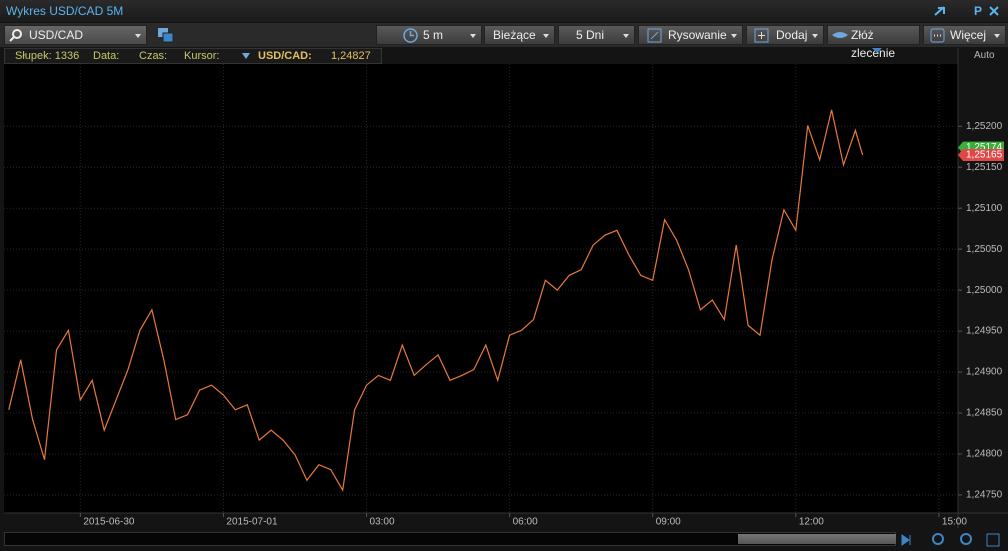 The height and width of the screenshot is (551, 1008). What do you see at coordinates (984, 413) in the screenshot?
I see `y-tick-label: 1,24850` at bounding box center [984, 413].